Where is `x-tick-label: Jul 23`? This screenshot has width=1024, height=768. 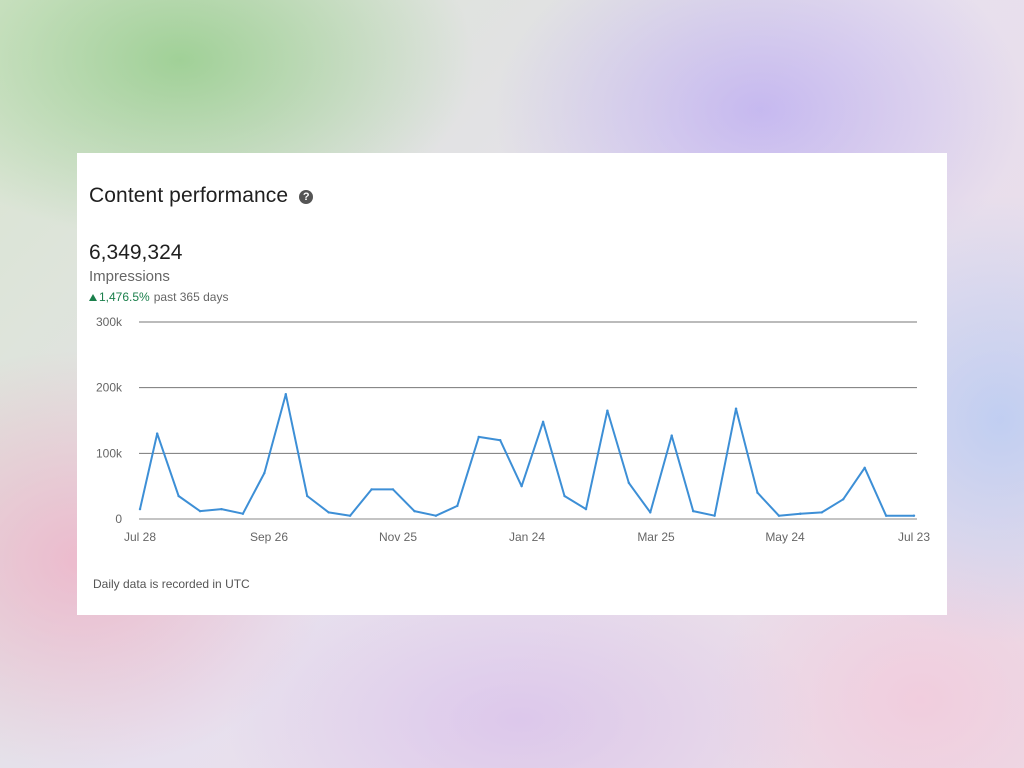 x-tick-label: Jul 23 is located at coordinates (914, 537).